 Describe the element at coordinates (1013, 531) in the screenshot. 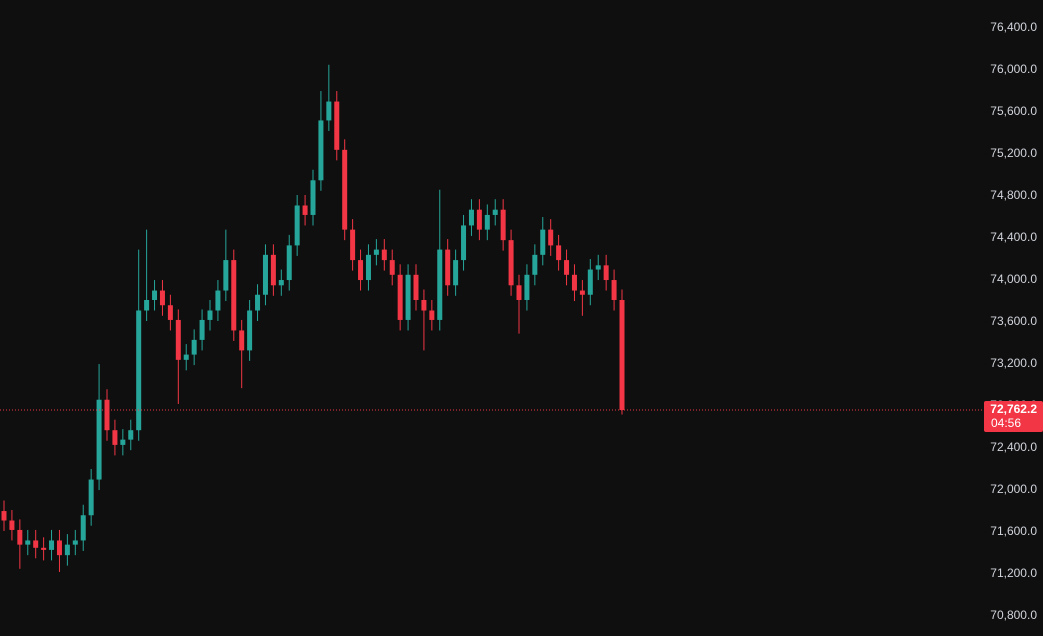

I see `y-tick-label: 71,600.0` at that location.